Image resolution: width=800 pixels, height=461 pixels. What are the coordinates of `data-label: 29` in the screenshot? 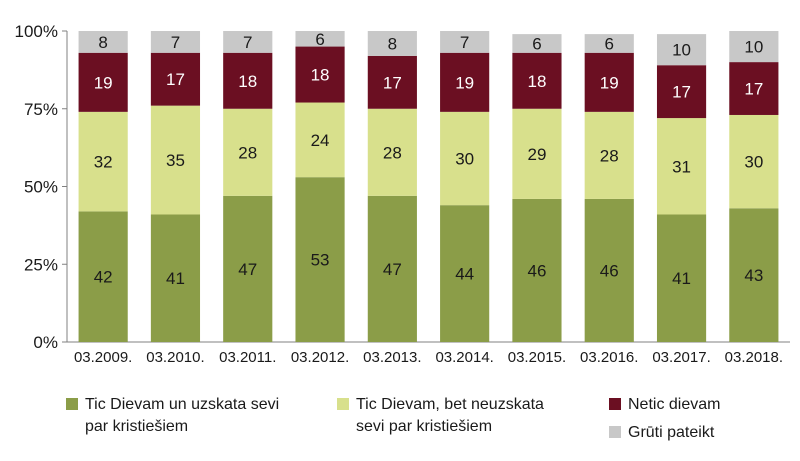 It's located at (536, 154).